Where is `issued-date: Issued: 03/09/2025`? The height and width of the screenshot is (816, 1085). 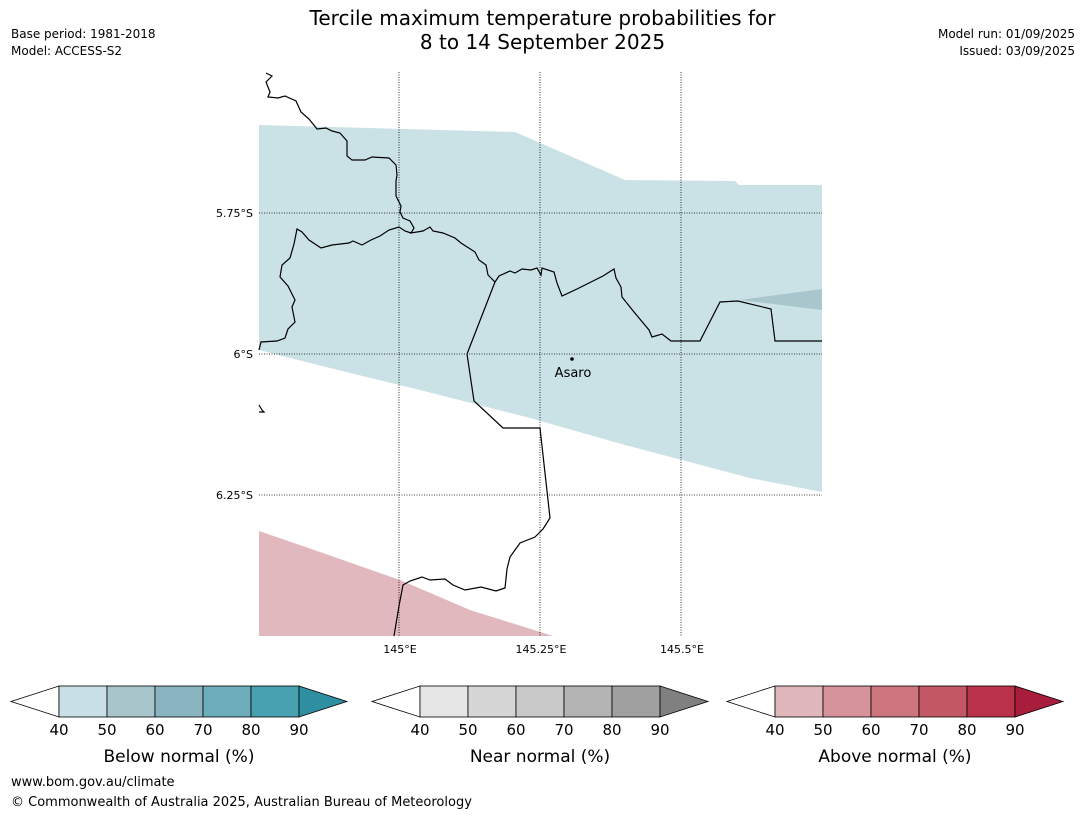
issued-date: Issued: 03/09/2025 is located at coordinates (1017, 51).